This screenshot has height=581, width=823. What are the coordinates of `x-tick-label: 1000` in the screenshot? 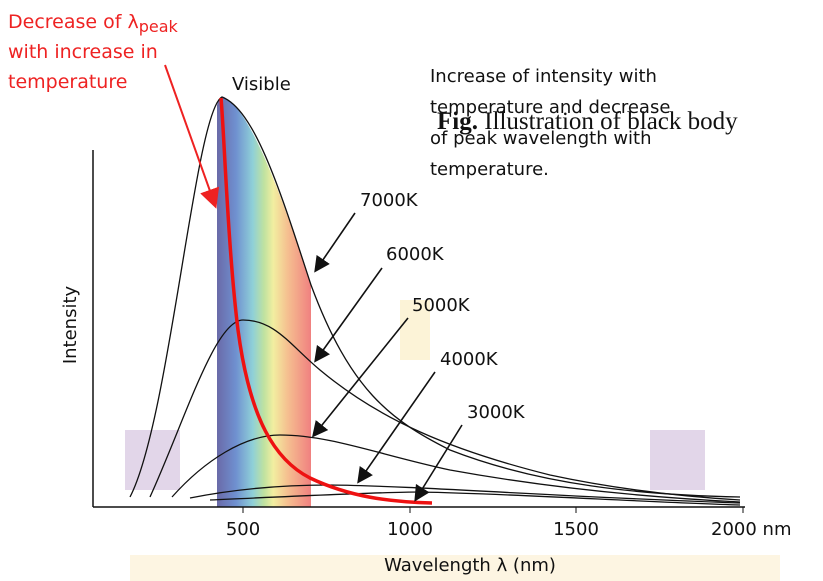 It's located at (410, 529).